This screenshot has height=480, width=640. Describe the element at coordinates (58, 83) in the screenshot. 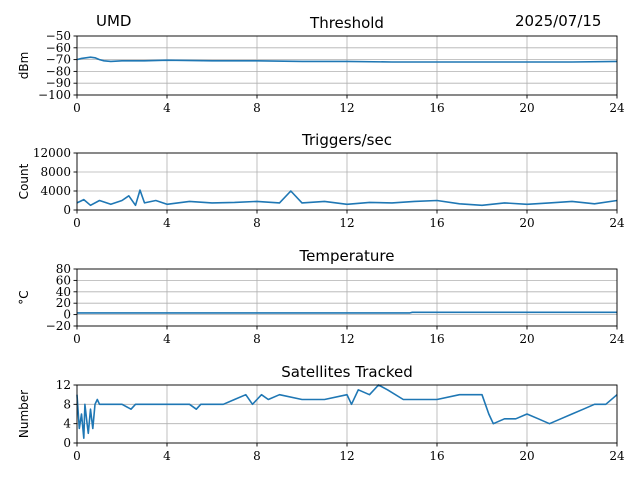

I see `y-tick-label: −90` at that location.